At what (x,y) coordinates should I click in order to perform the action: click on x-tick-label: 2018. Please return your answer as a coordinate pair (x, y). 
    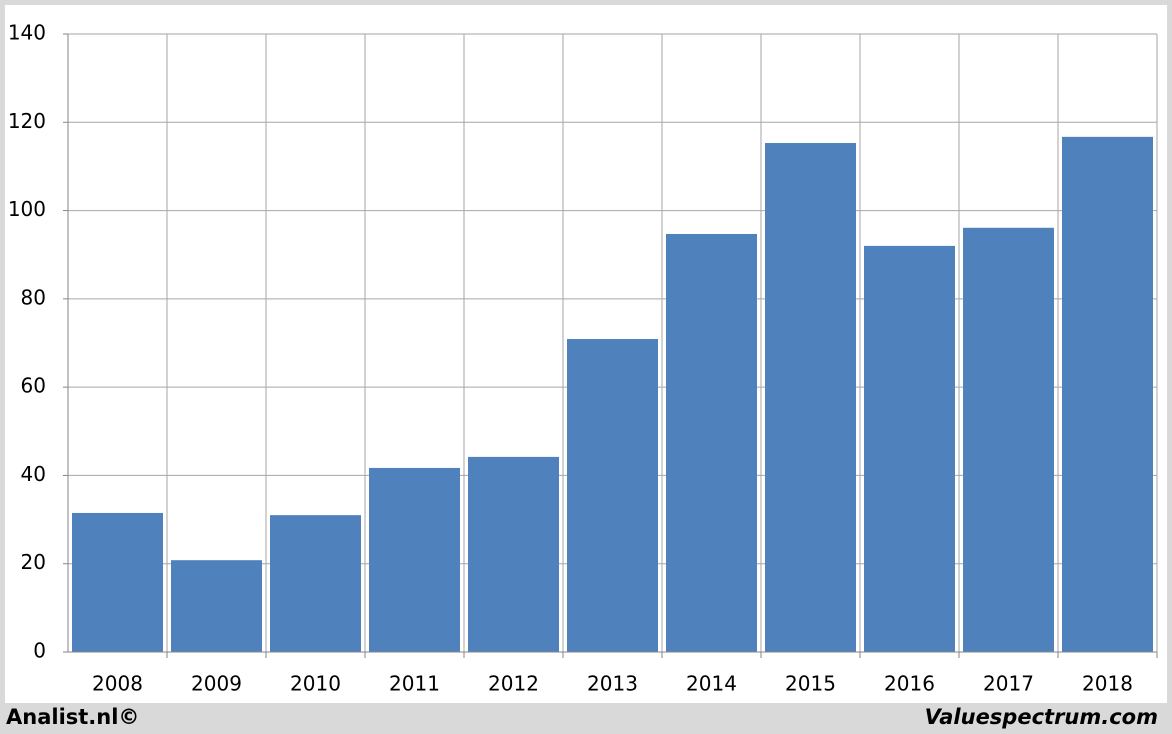
    Looking at the image, I should click on (1107, 684).